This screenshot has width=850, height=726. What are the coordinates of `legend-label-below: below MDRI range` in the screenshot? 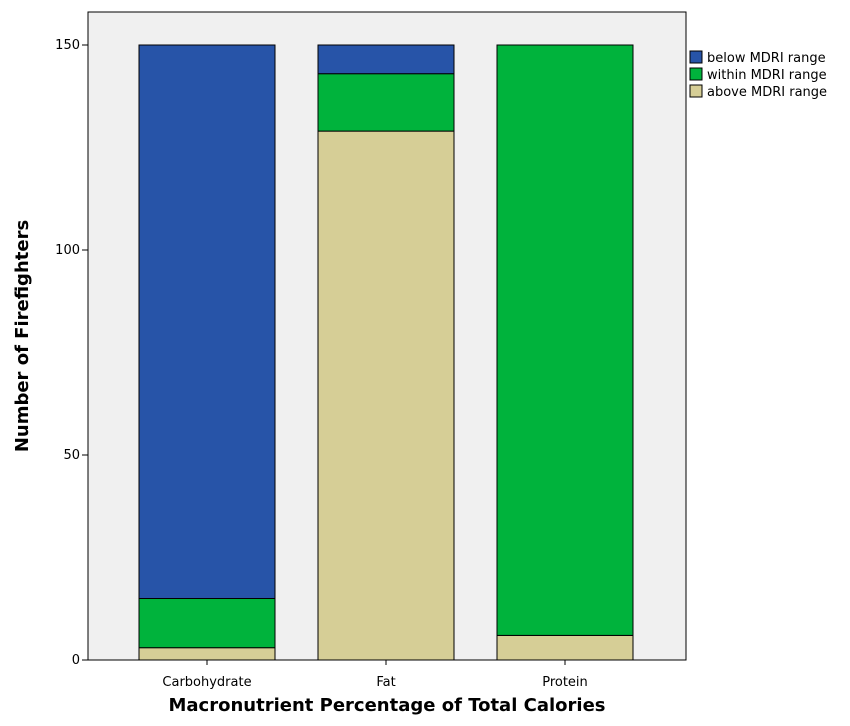 It's located at (766, 58).